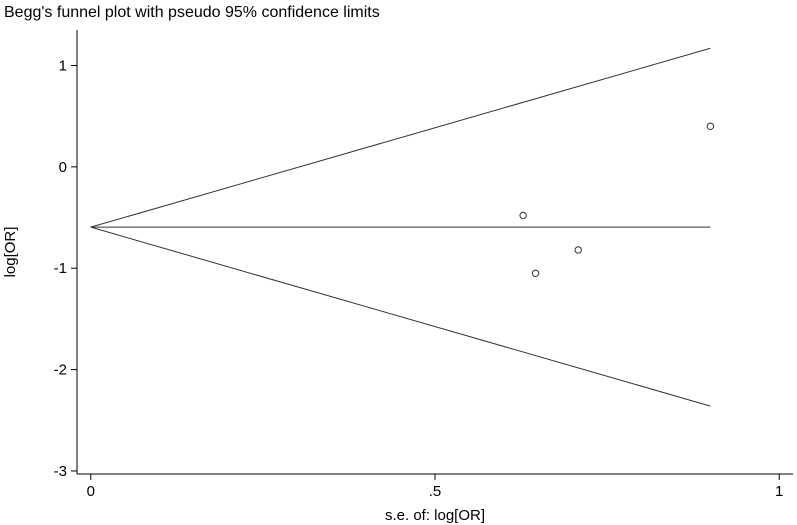  What do you see at coordinates (63, 65) in the screenshot?
I see `y-tick-label: 1` at bounding box center [63, 65].